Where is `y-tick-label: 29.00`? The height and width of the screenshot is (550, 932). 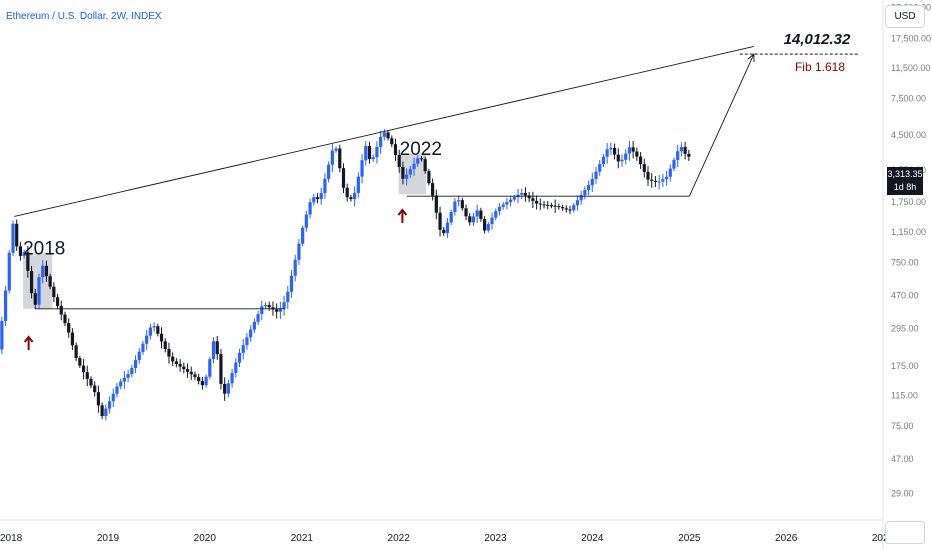 y-tick-label: 29.00 is located at coordinates (902, 494).